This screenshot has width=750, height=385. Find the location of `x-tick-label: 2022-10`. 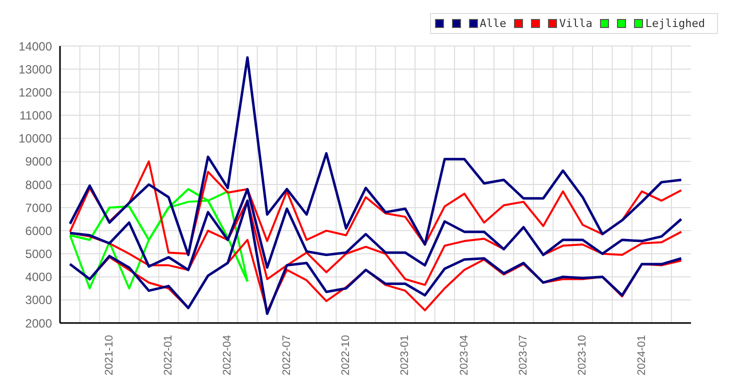

x-tick-label: 2022-10 is located at coordinates (346, 355).